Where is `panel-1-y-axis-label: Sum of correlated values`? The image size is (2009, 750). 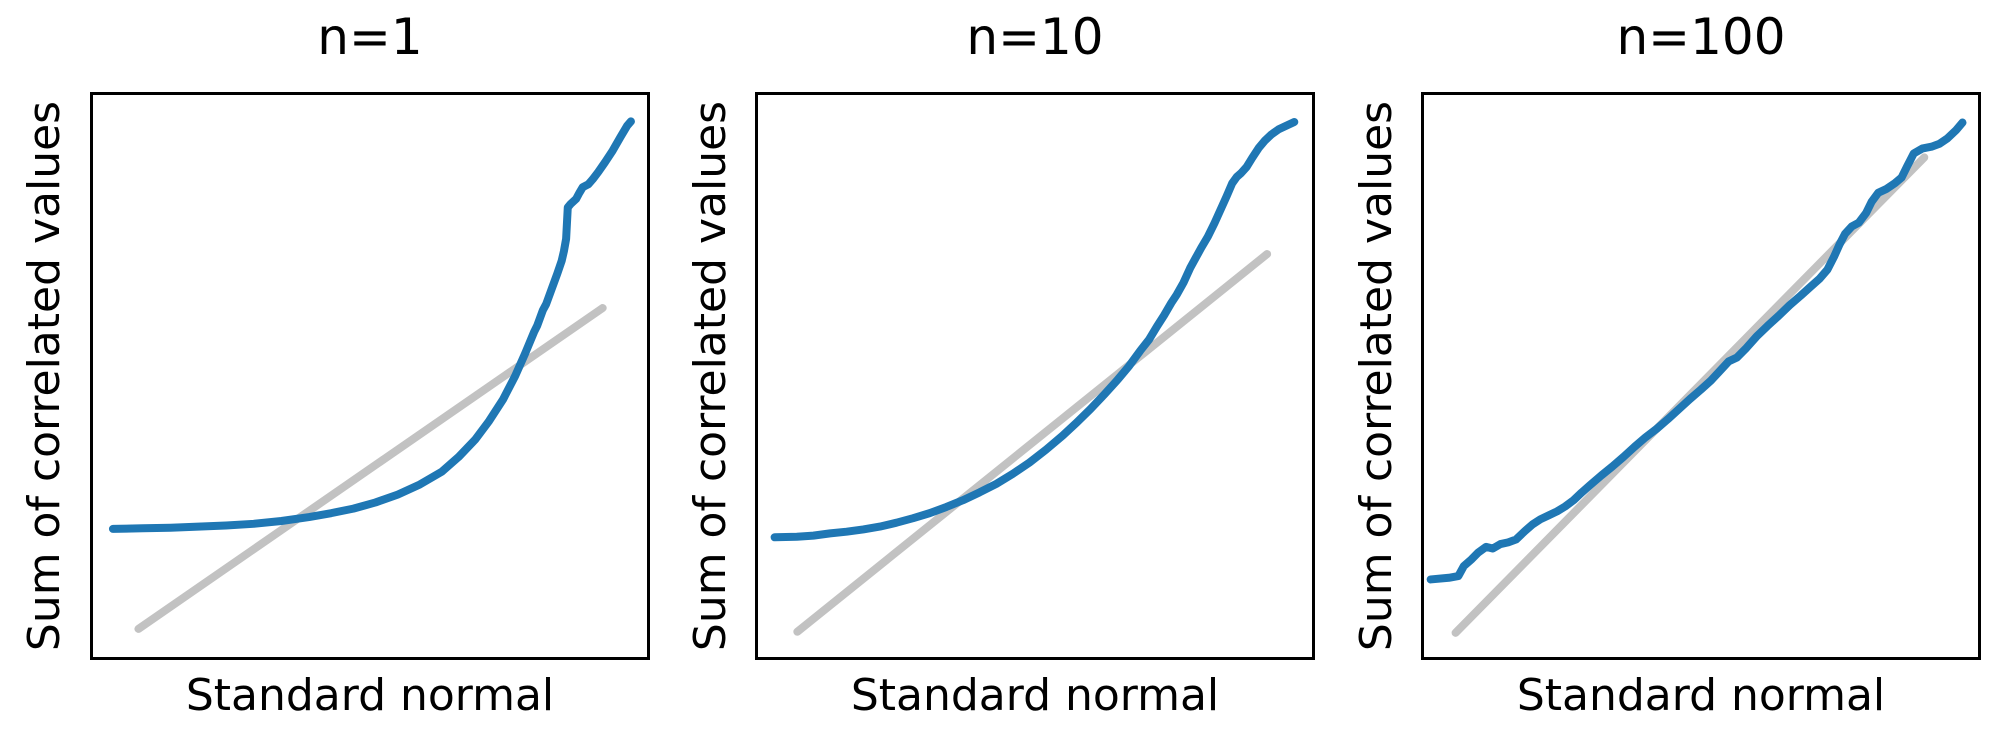
panel-1-y-axis-label: Sum of correlated values is located at coordinates (44, 376).